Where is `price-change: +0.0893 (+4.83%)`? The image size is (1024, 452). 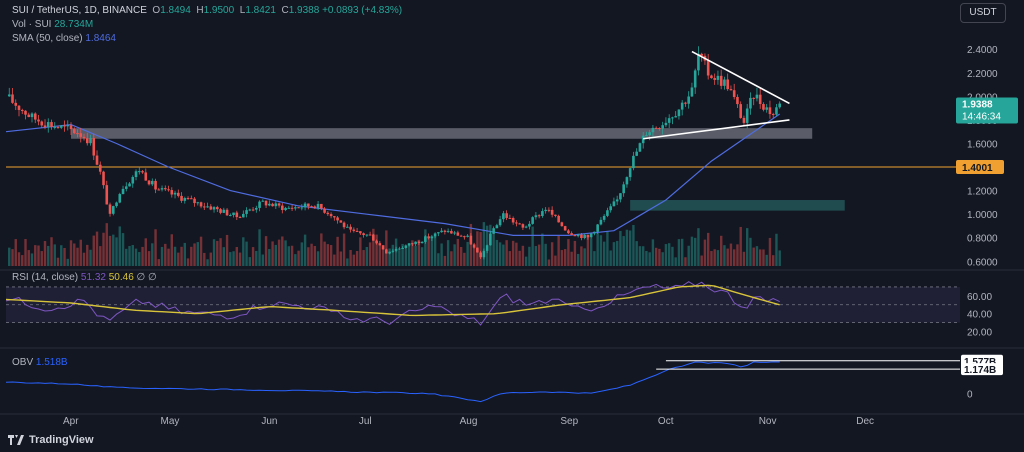
price-change: +0.0893 (+4.83%) is located at coordinates (362, 10).